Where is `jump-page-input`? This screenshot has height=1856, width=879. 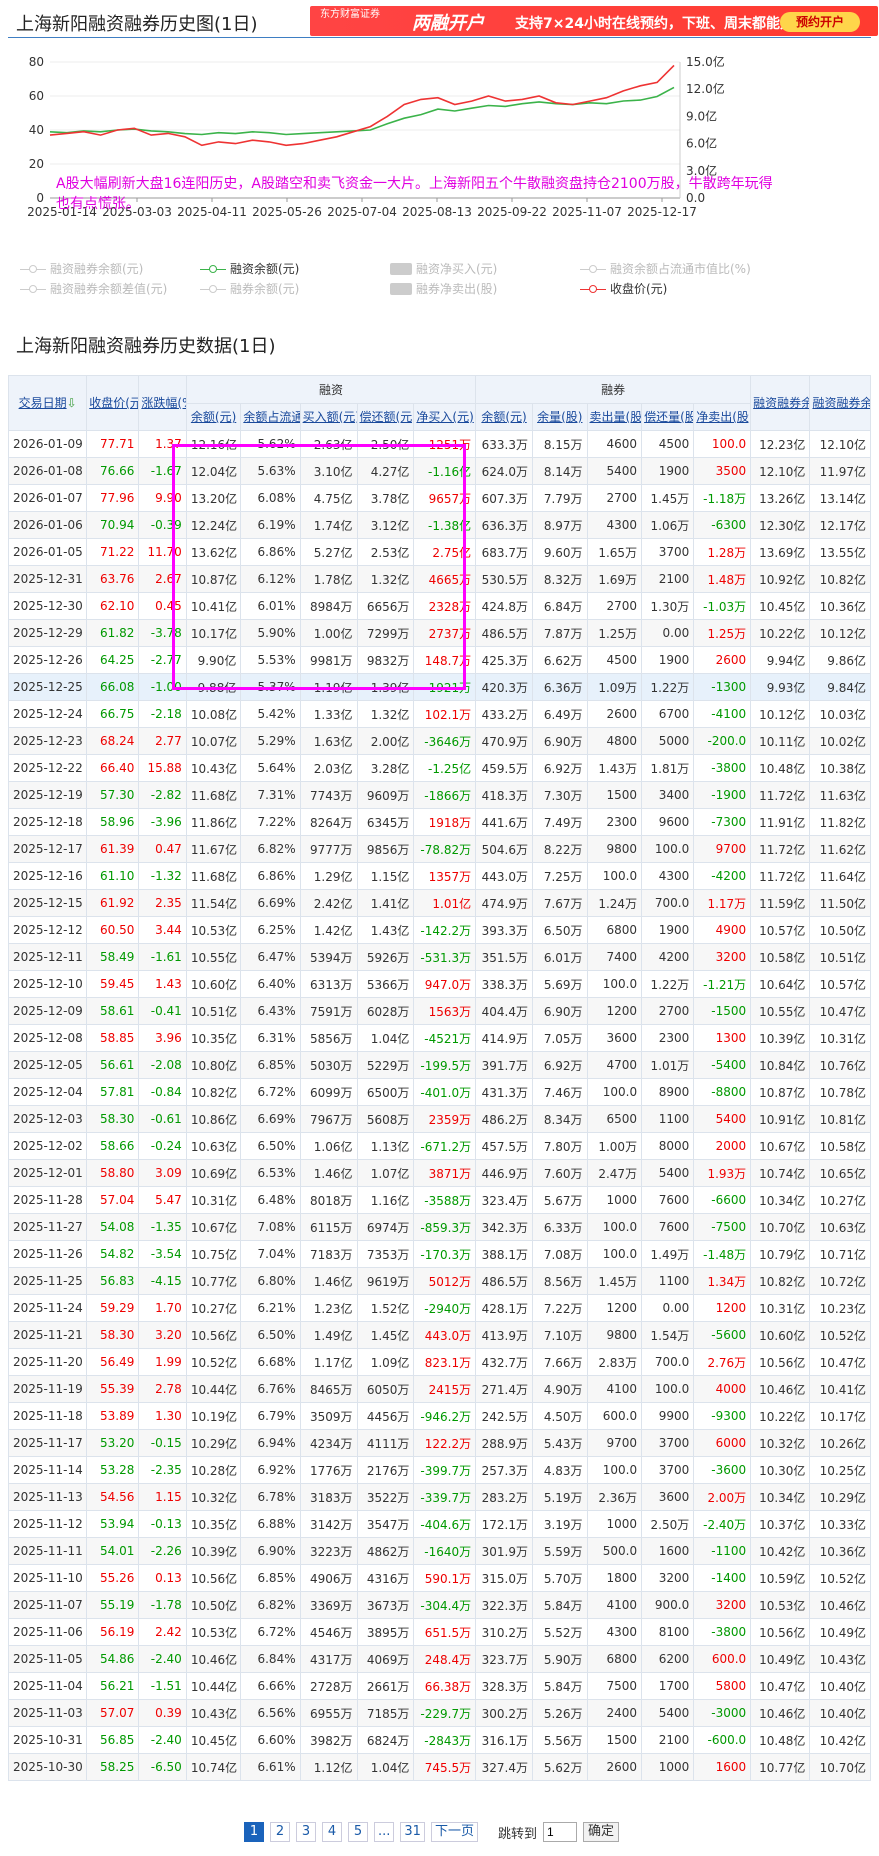
jump-page-input is located at coordinates (559, 1832).